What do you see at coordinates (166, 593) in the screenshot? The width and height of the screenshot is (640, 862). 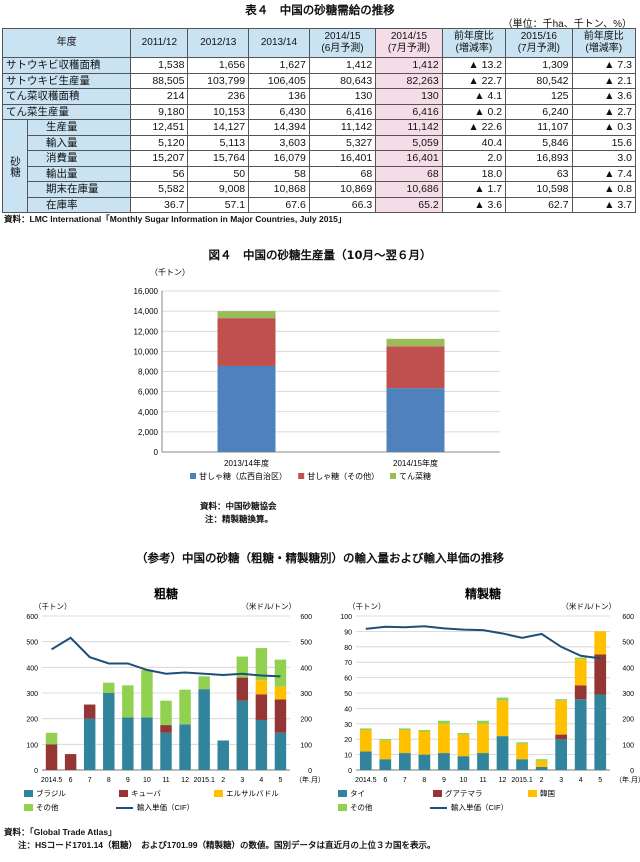 I see `chart-title: 粗糖` at bounding box center [166, 593].